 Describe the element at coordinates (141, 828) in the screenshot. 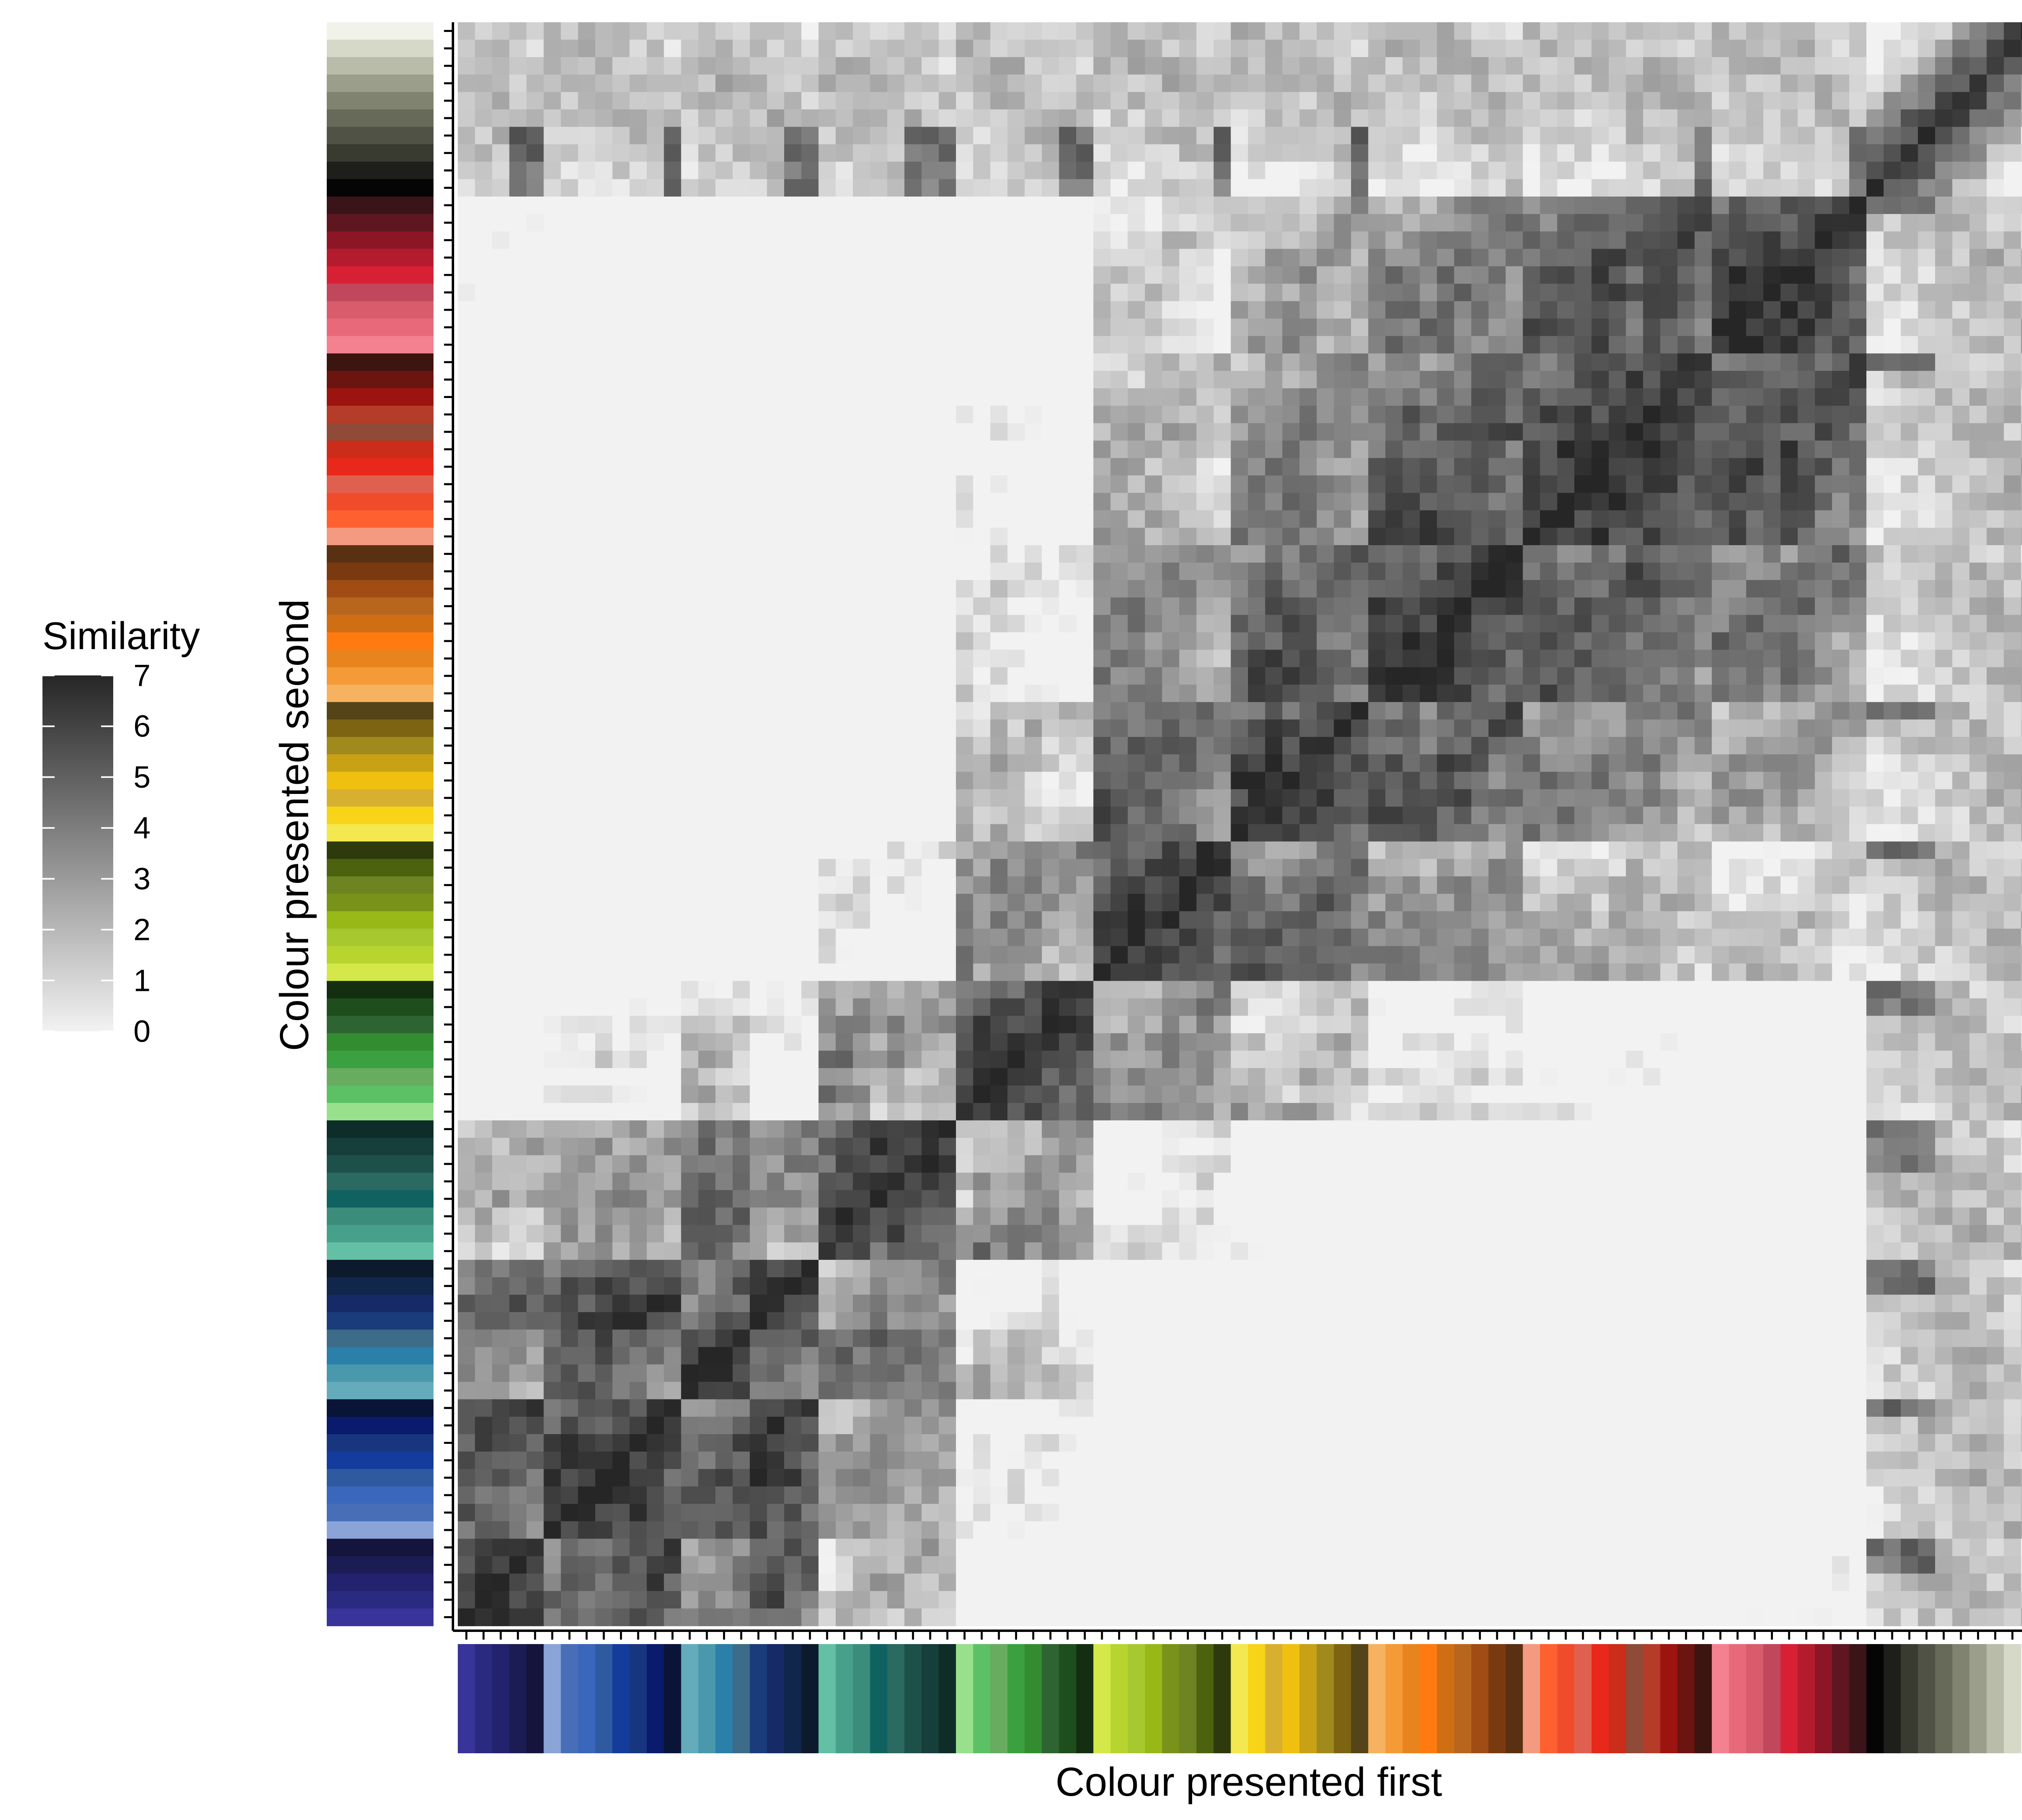

I see `legend-tick-label: 4` at that location.